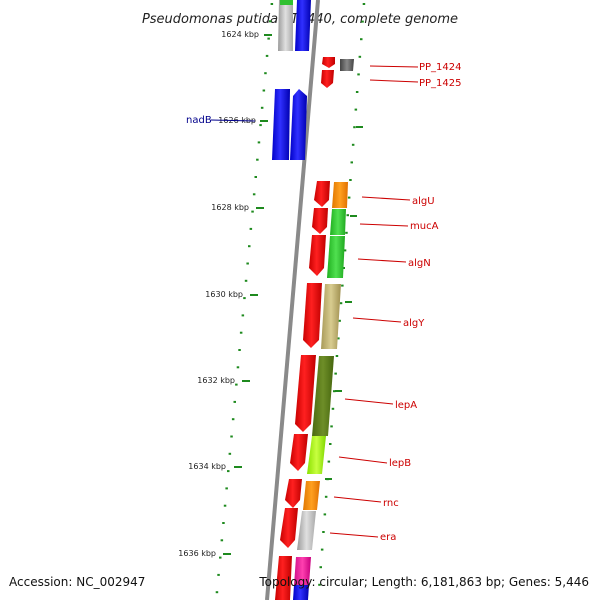 Image resolution: width=600 pixels, height=600 pixels. Describe the element at coordinates (311, 495) in the screenshot. I see `gene-feature-rnc-partner` at that location.